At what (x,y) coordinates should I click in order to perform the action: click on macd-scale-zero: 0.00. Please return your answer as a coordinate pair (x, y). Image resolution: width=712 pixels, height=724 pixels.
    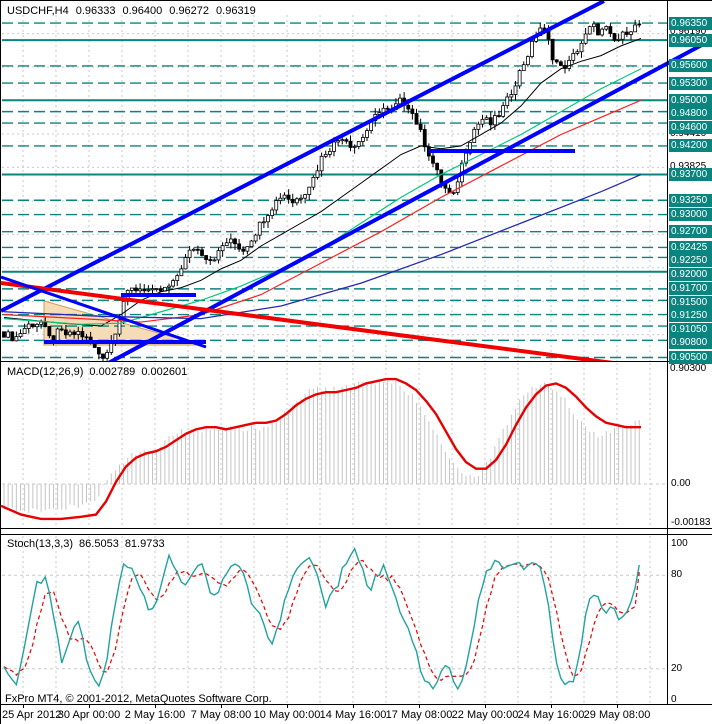
    Looking at the image, I should click on (681, 483).